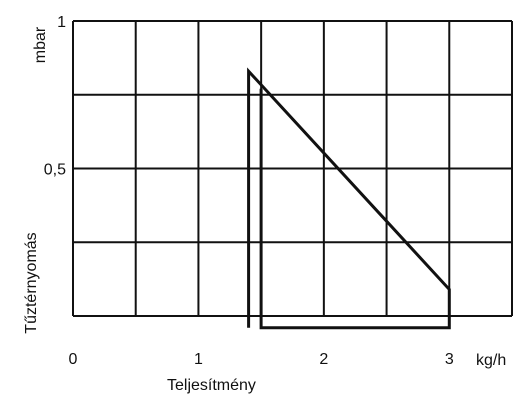  Describe the element at coordinates (73, 359) in the screenshot. I see `x-tick-label: 0` at that location.